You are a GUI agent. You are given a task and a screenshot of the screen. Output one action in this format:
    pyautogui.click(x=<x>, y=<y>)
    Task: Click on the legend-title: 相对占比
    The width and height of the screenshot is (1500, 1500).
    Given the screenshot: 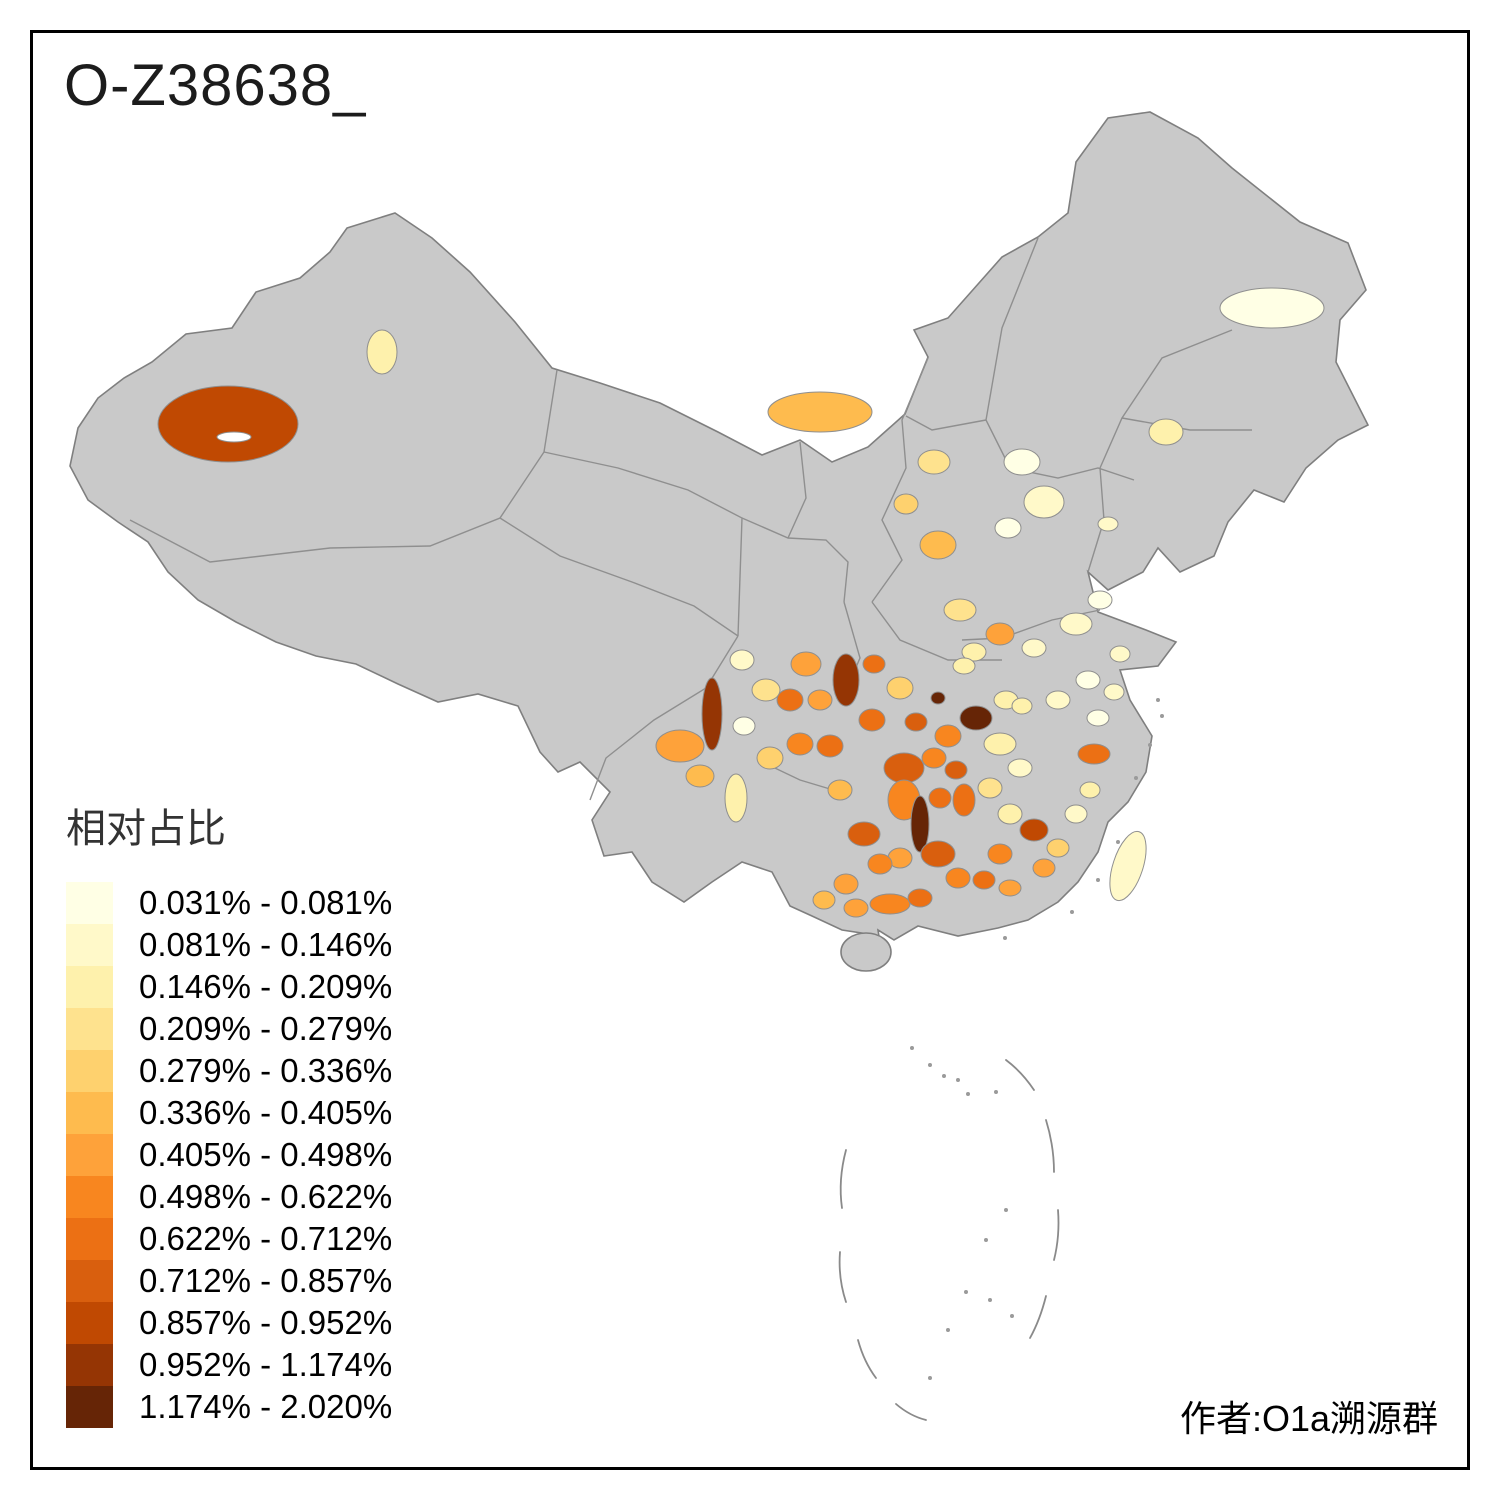 What is the action you would take?
    pyautogui.click(x=146, y=829)
    